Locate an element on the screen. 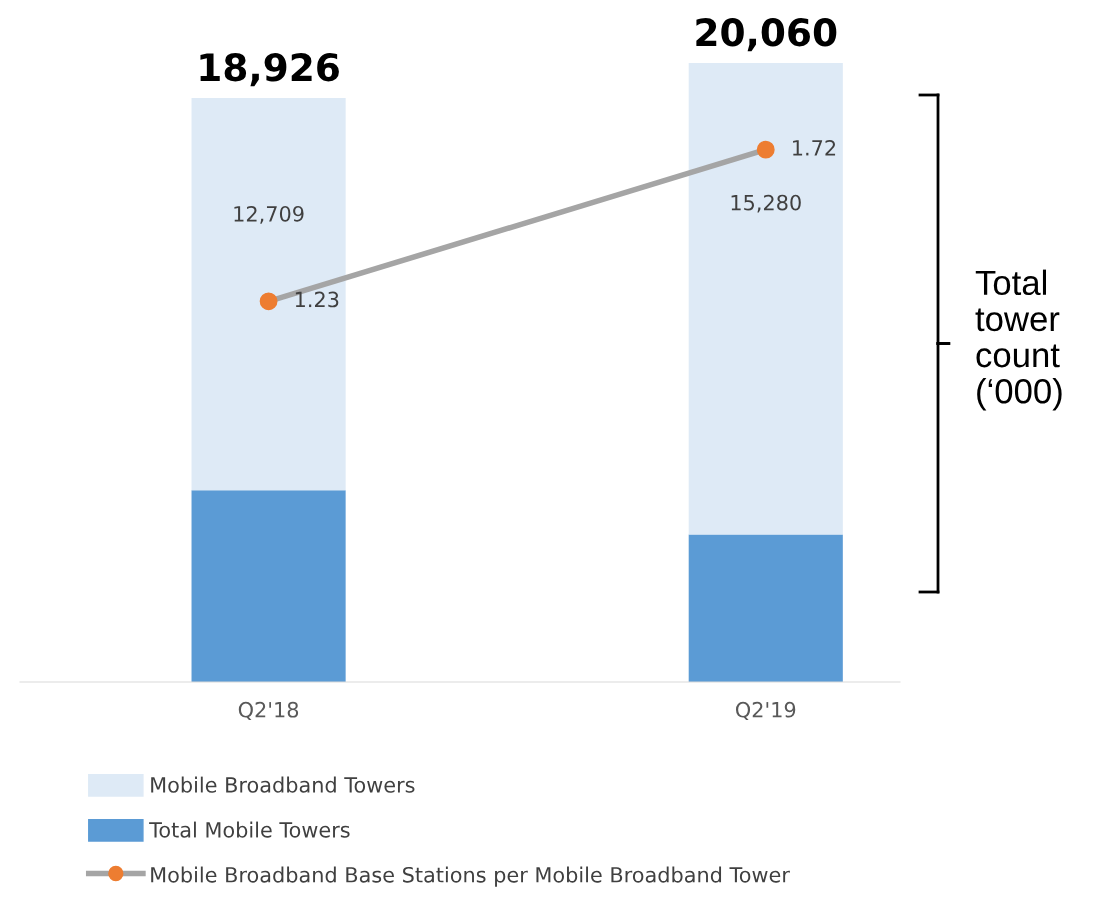 This screenshot has height=910, width=1120. legend-label: Mobile Broadband Towers is located at coordinates (283, 784).